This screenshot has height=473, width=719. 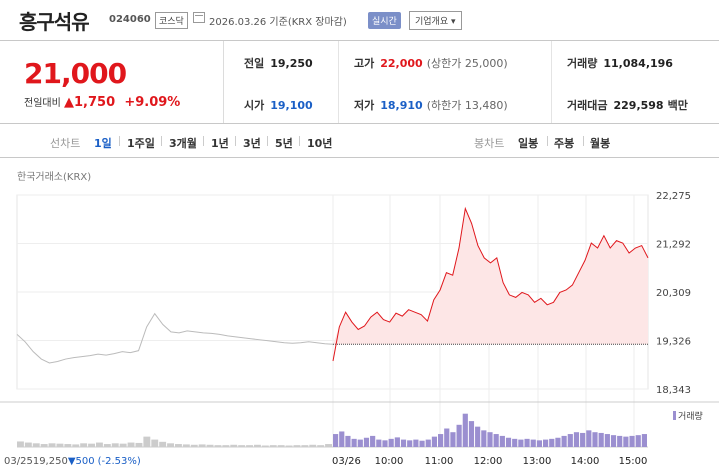 I want to click on tab-monthly-candle: 월봉, so click(x=600, y=143).